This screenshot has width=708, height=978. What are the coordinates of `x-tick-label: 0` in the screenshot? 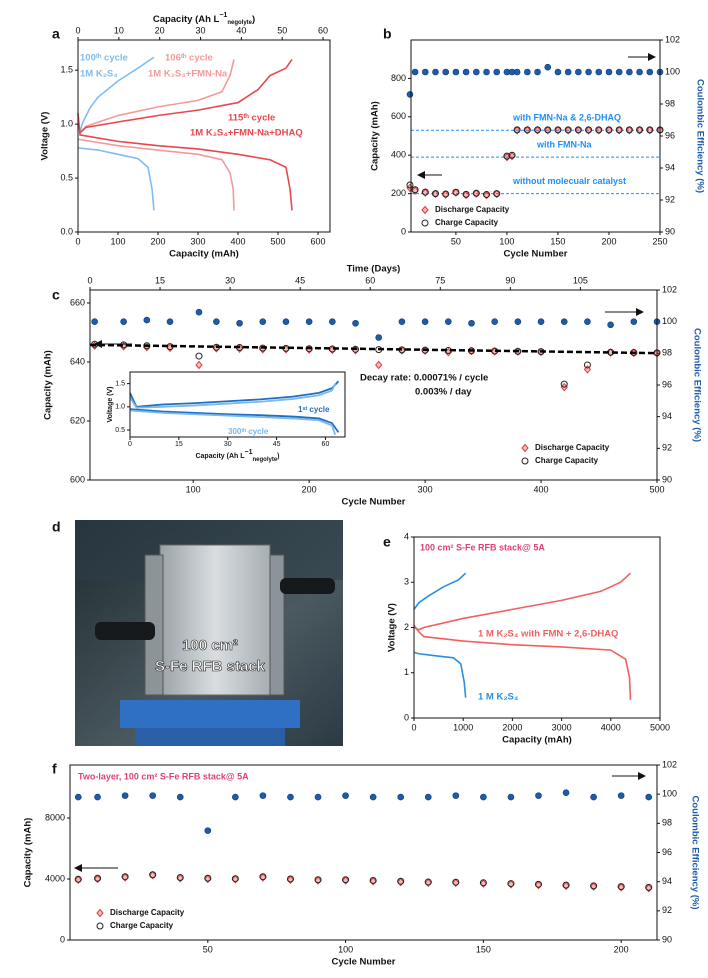 It's located at (77, 241).